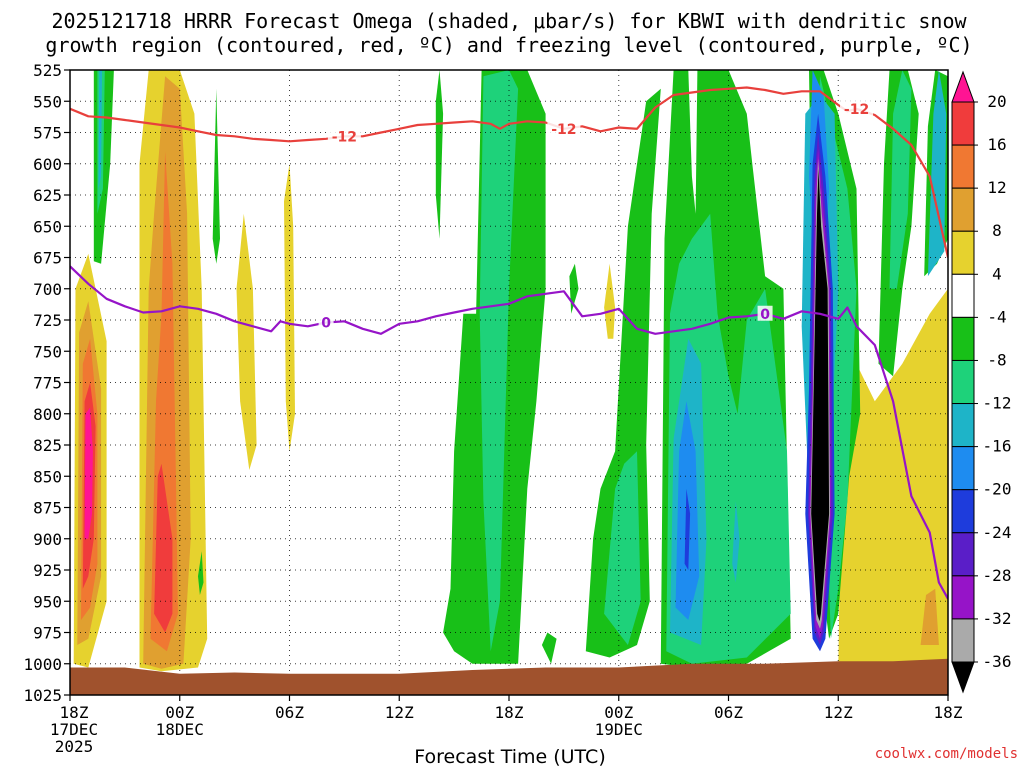 This screenshot has width=1024, height=768. I want to click on x-tick-label-48-0: 18Z, so click(948, 712).